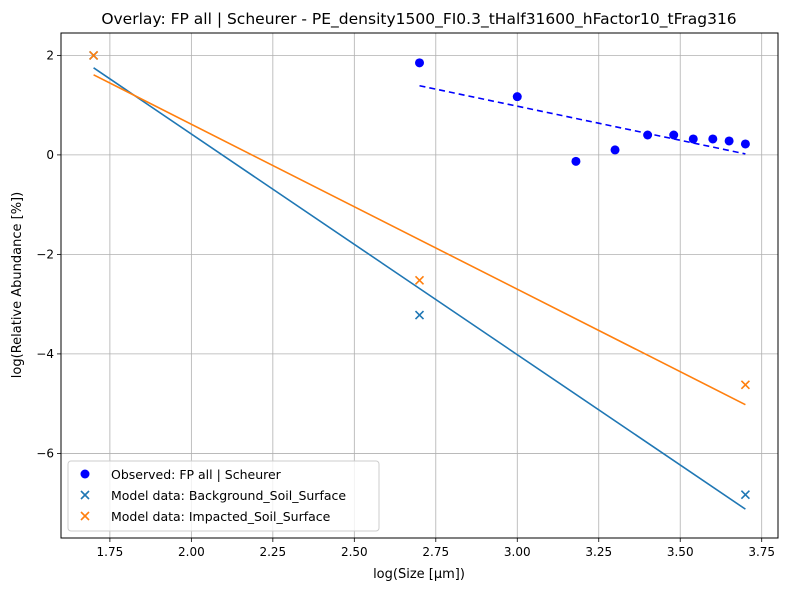  What do you see at coordinates (228, 495) in the screenshot?
I see `legend-label-background: Model data: Background_Soil_Surface` at bounding box center [228, 495].